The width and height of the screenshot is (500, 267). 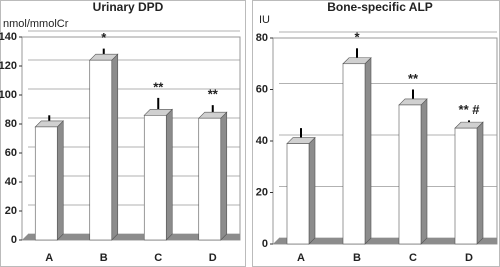 I want to click on y-axis-label: nmol/mmolCr, so click(x=36, y=24).